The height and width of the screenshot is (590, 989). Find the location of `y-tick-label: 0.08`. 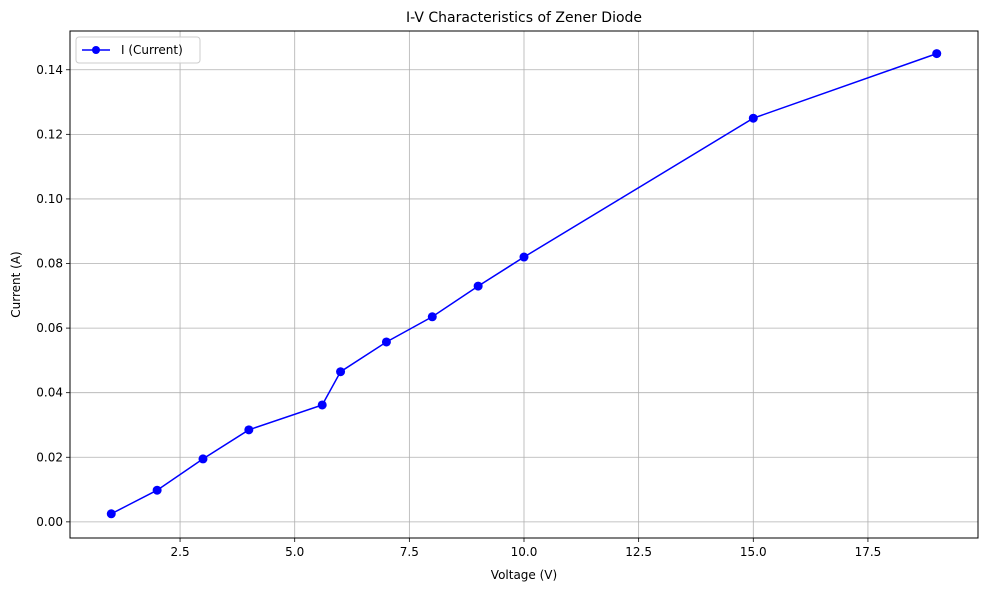

y-tick-label: 0.08 is located at coordinates (49, 264).